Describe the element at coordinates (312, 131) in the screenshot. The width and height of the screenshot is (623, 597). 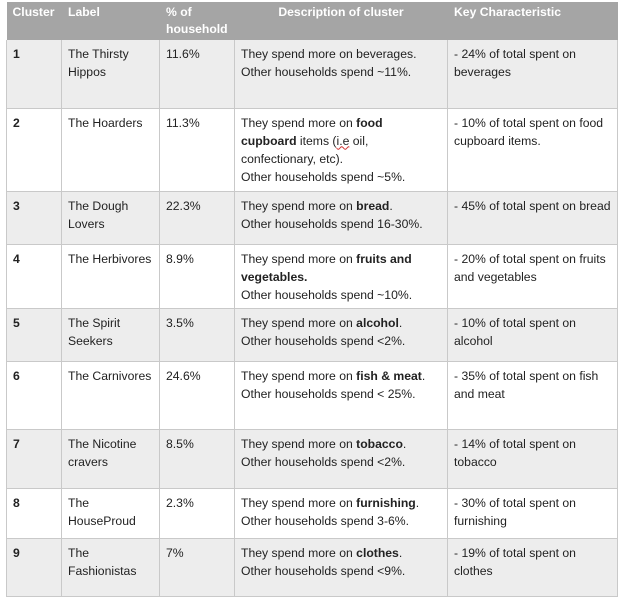
I see `description-bold: food cupboard` at that location.